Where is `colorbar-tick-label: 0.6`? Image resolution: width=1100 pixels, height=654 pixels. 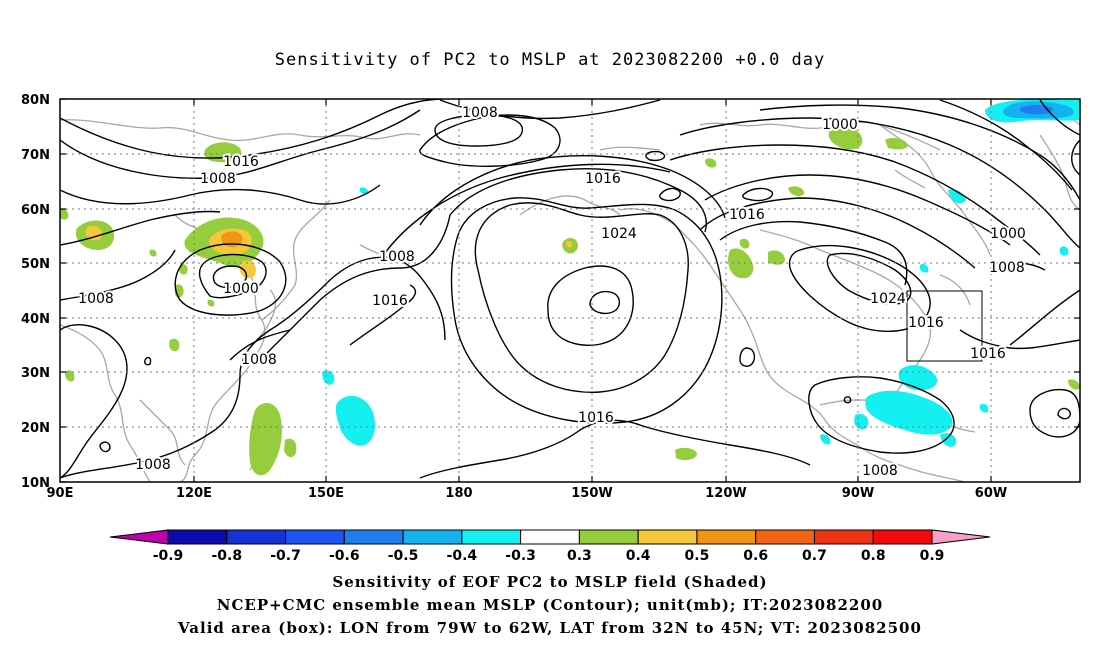 colorbar-tick-label: 0.6 is located at coordinates (755, 556).